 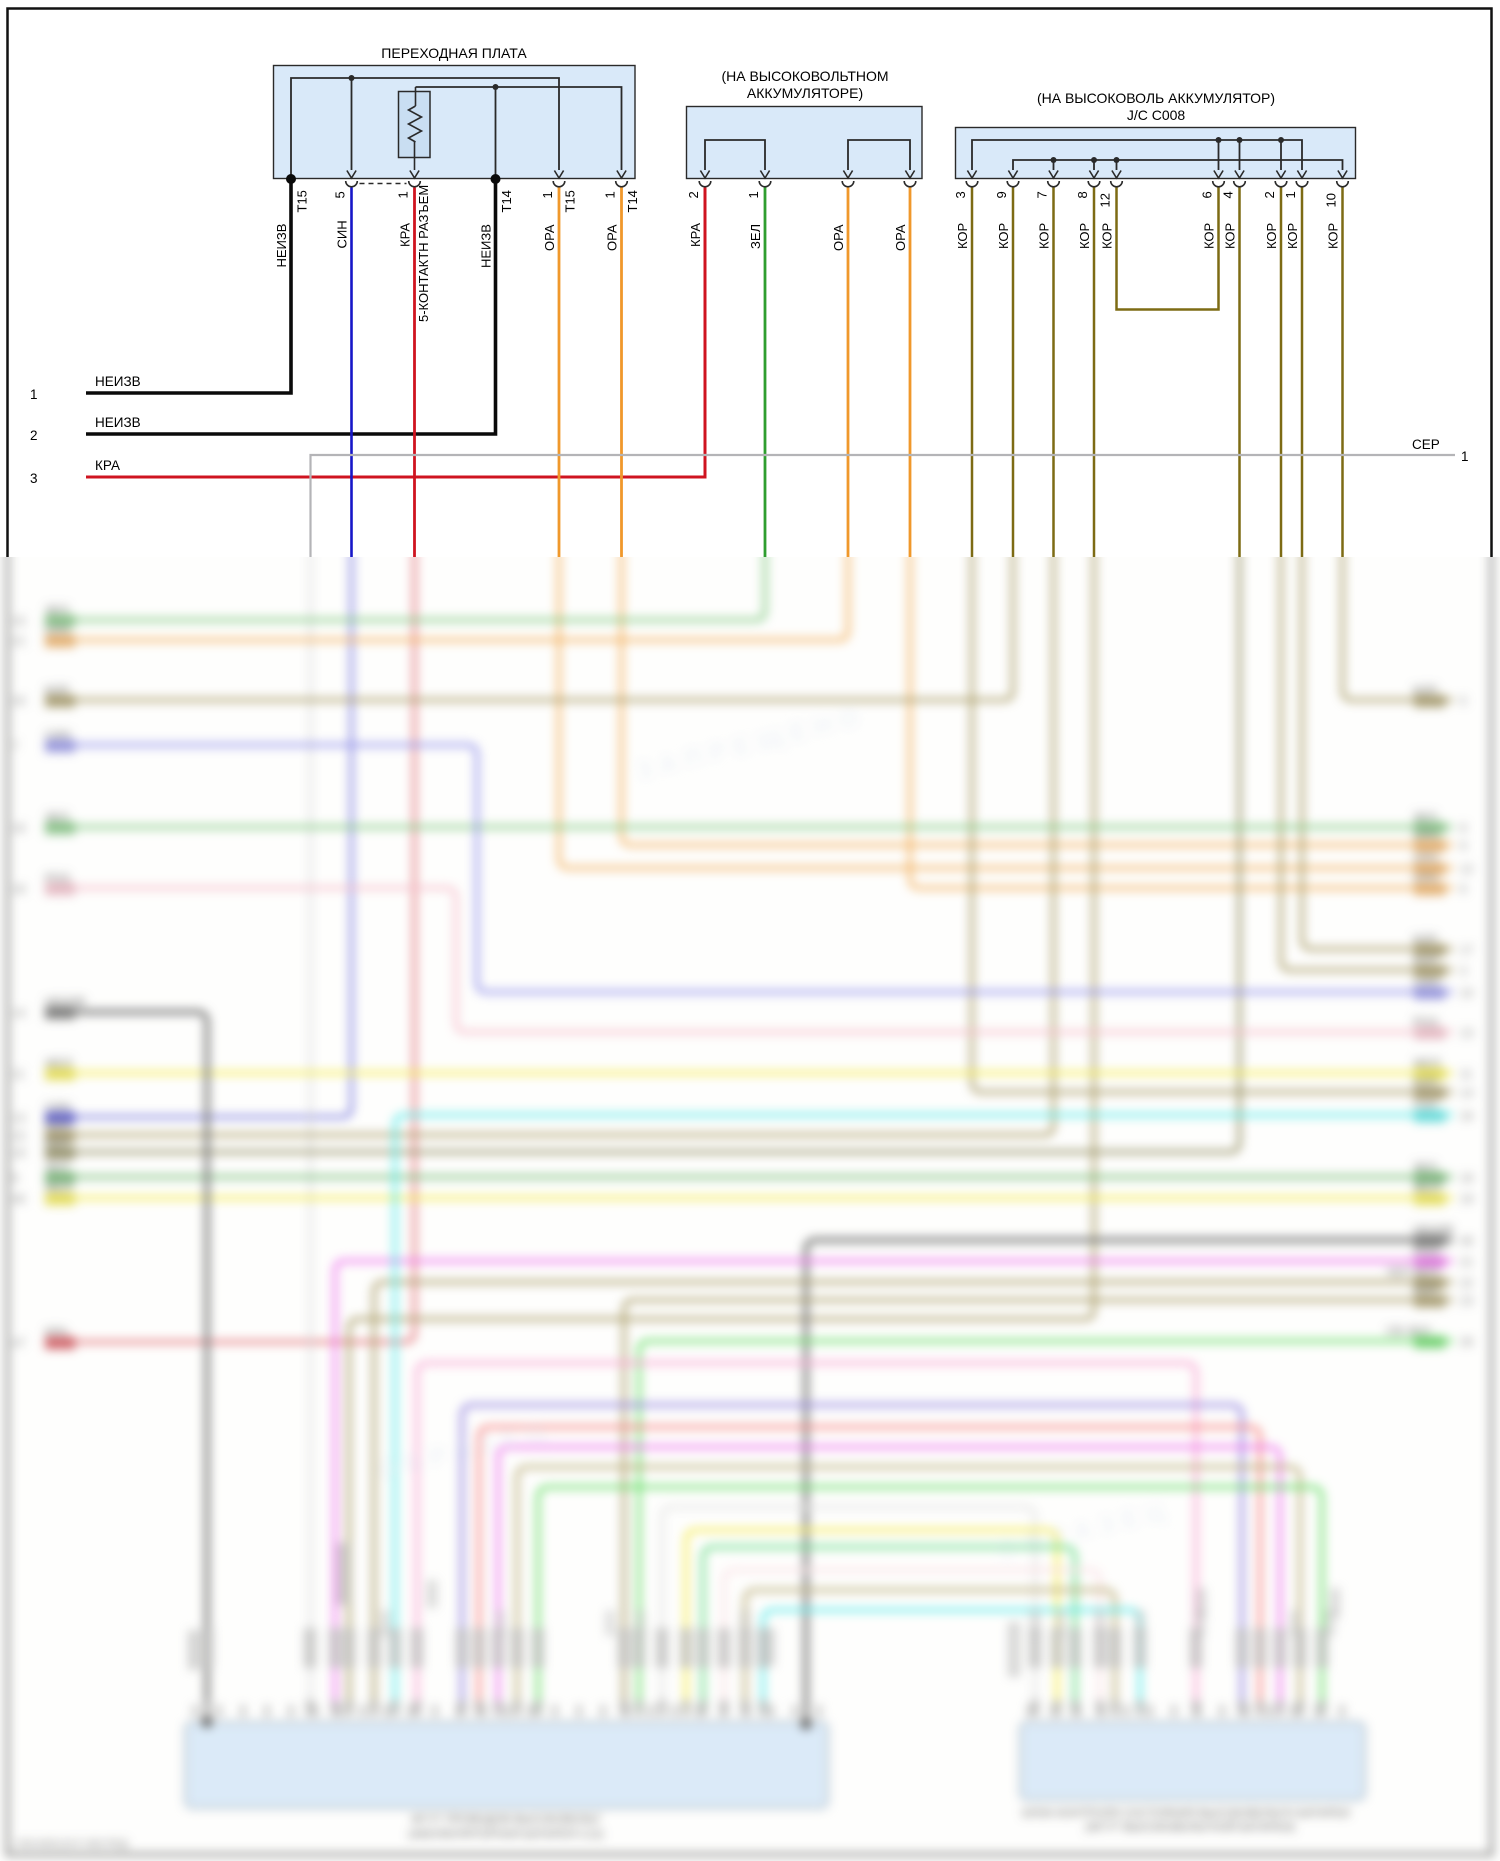 What do you see at coordinates (1467, 1342) in the screenshot?
I see `svg-text: 26` at bounding box center [1467, 1342].